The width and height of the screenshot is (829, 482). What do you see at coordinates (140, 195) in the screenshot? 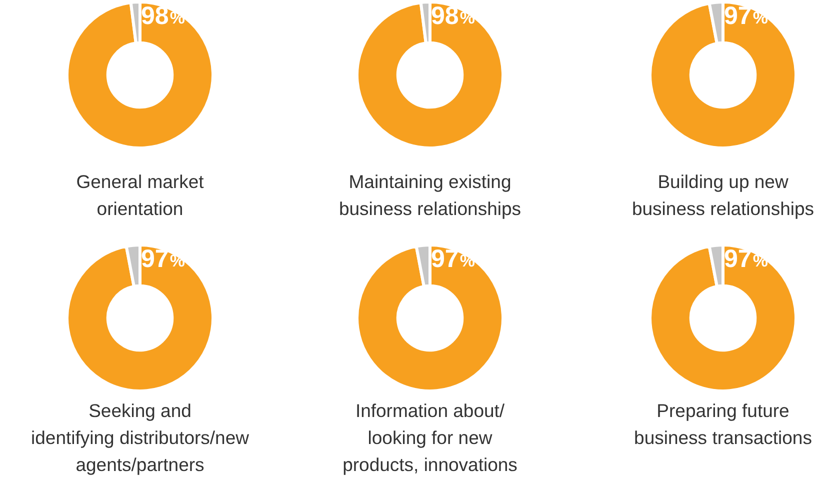
I see `text: General market orientation` at bounding box center [140, 195].